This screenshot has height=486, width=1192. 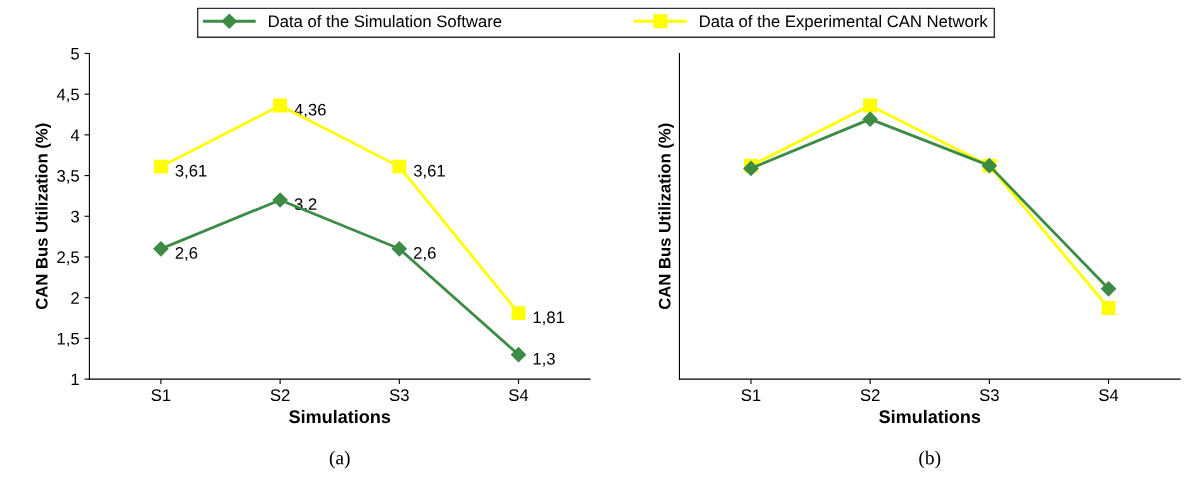 I want to click on legend-label: Data of the Simulation Software, so click(x=385, y=21).